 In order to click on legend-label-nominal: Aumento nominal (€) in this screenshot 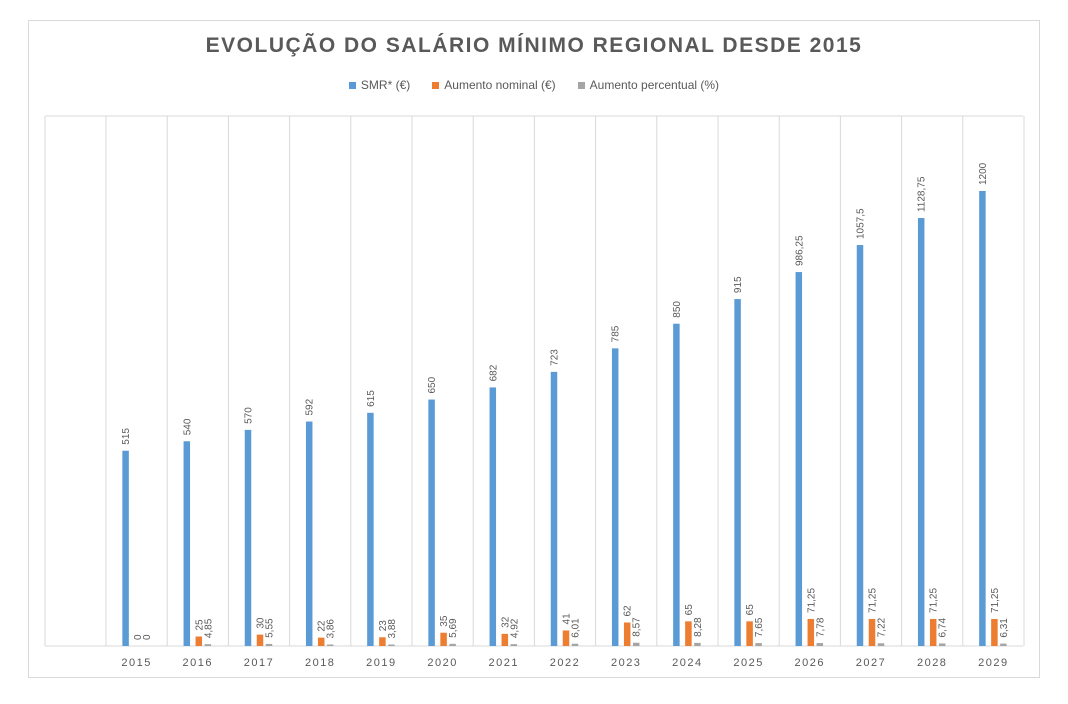, I will do `click(500, 85)`.